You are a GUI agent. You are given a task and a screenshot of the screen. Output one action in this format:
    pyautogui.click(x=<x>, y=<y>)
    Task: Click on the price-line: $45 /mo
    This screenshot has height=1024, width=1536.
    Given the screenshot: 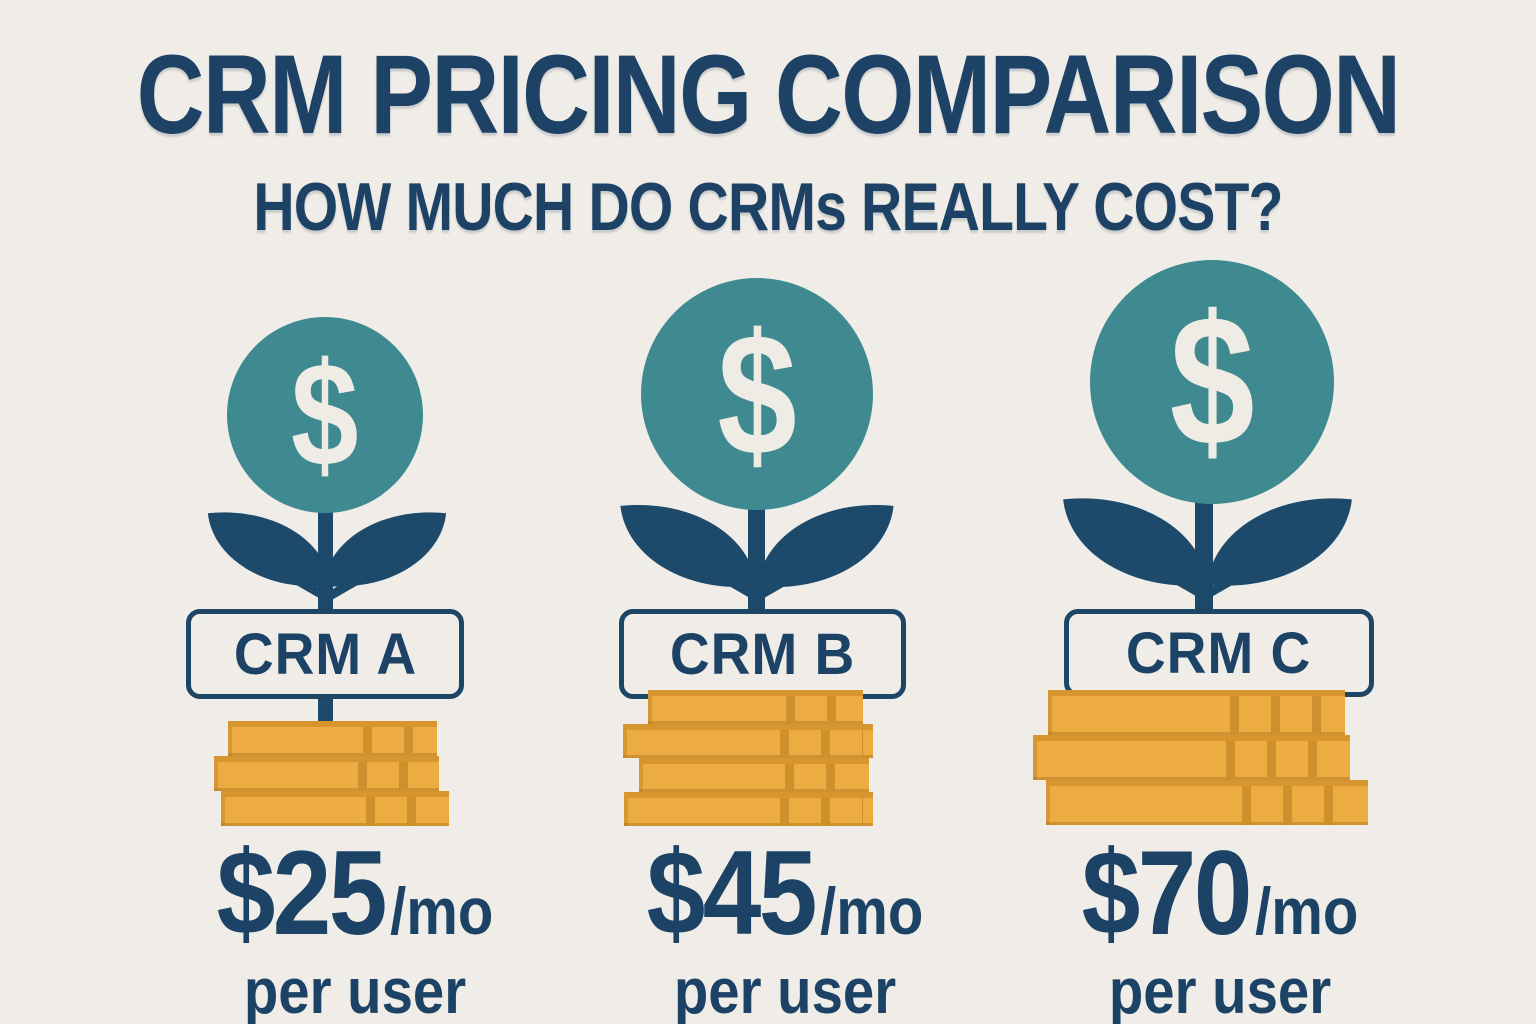 What is the action you would take?
    pyautogui.click(x=785, y=893)
    